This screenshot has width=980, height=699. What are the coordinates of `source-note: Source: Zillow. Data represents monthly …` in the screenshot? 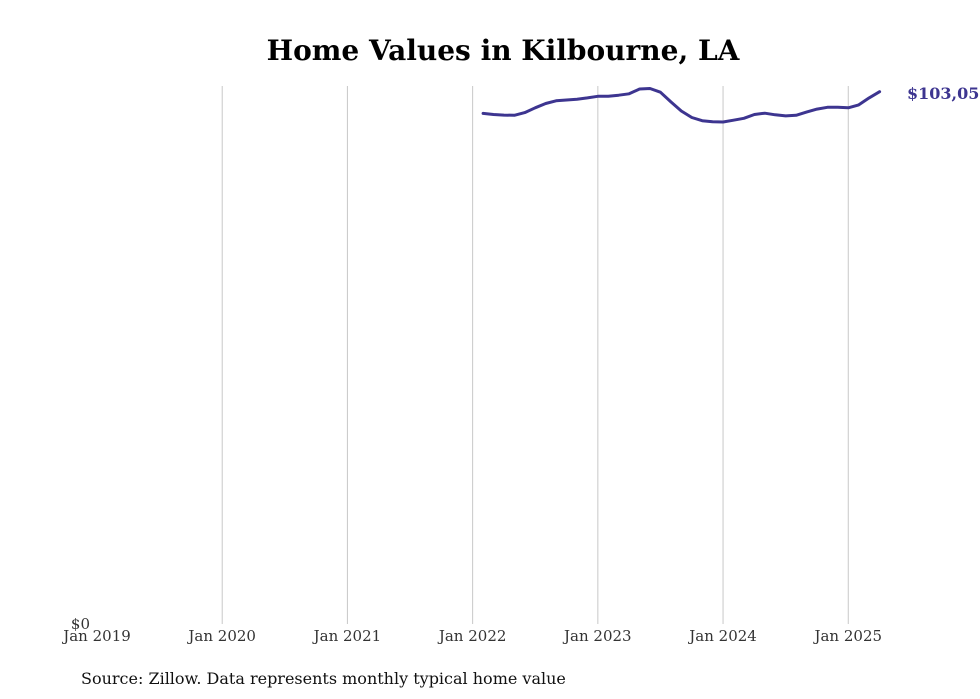 It's located at (323, 678).